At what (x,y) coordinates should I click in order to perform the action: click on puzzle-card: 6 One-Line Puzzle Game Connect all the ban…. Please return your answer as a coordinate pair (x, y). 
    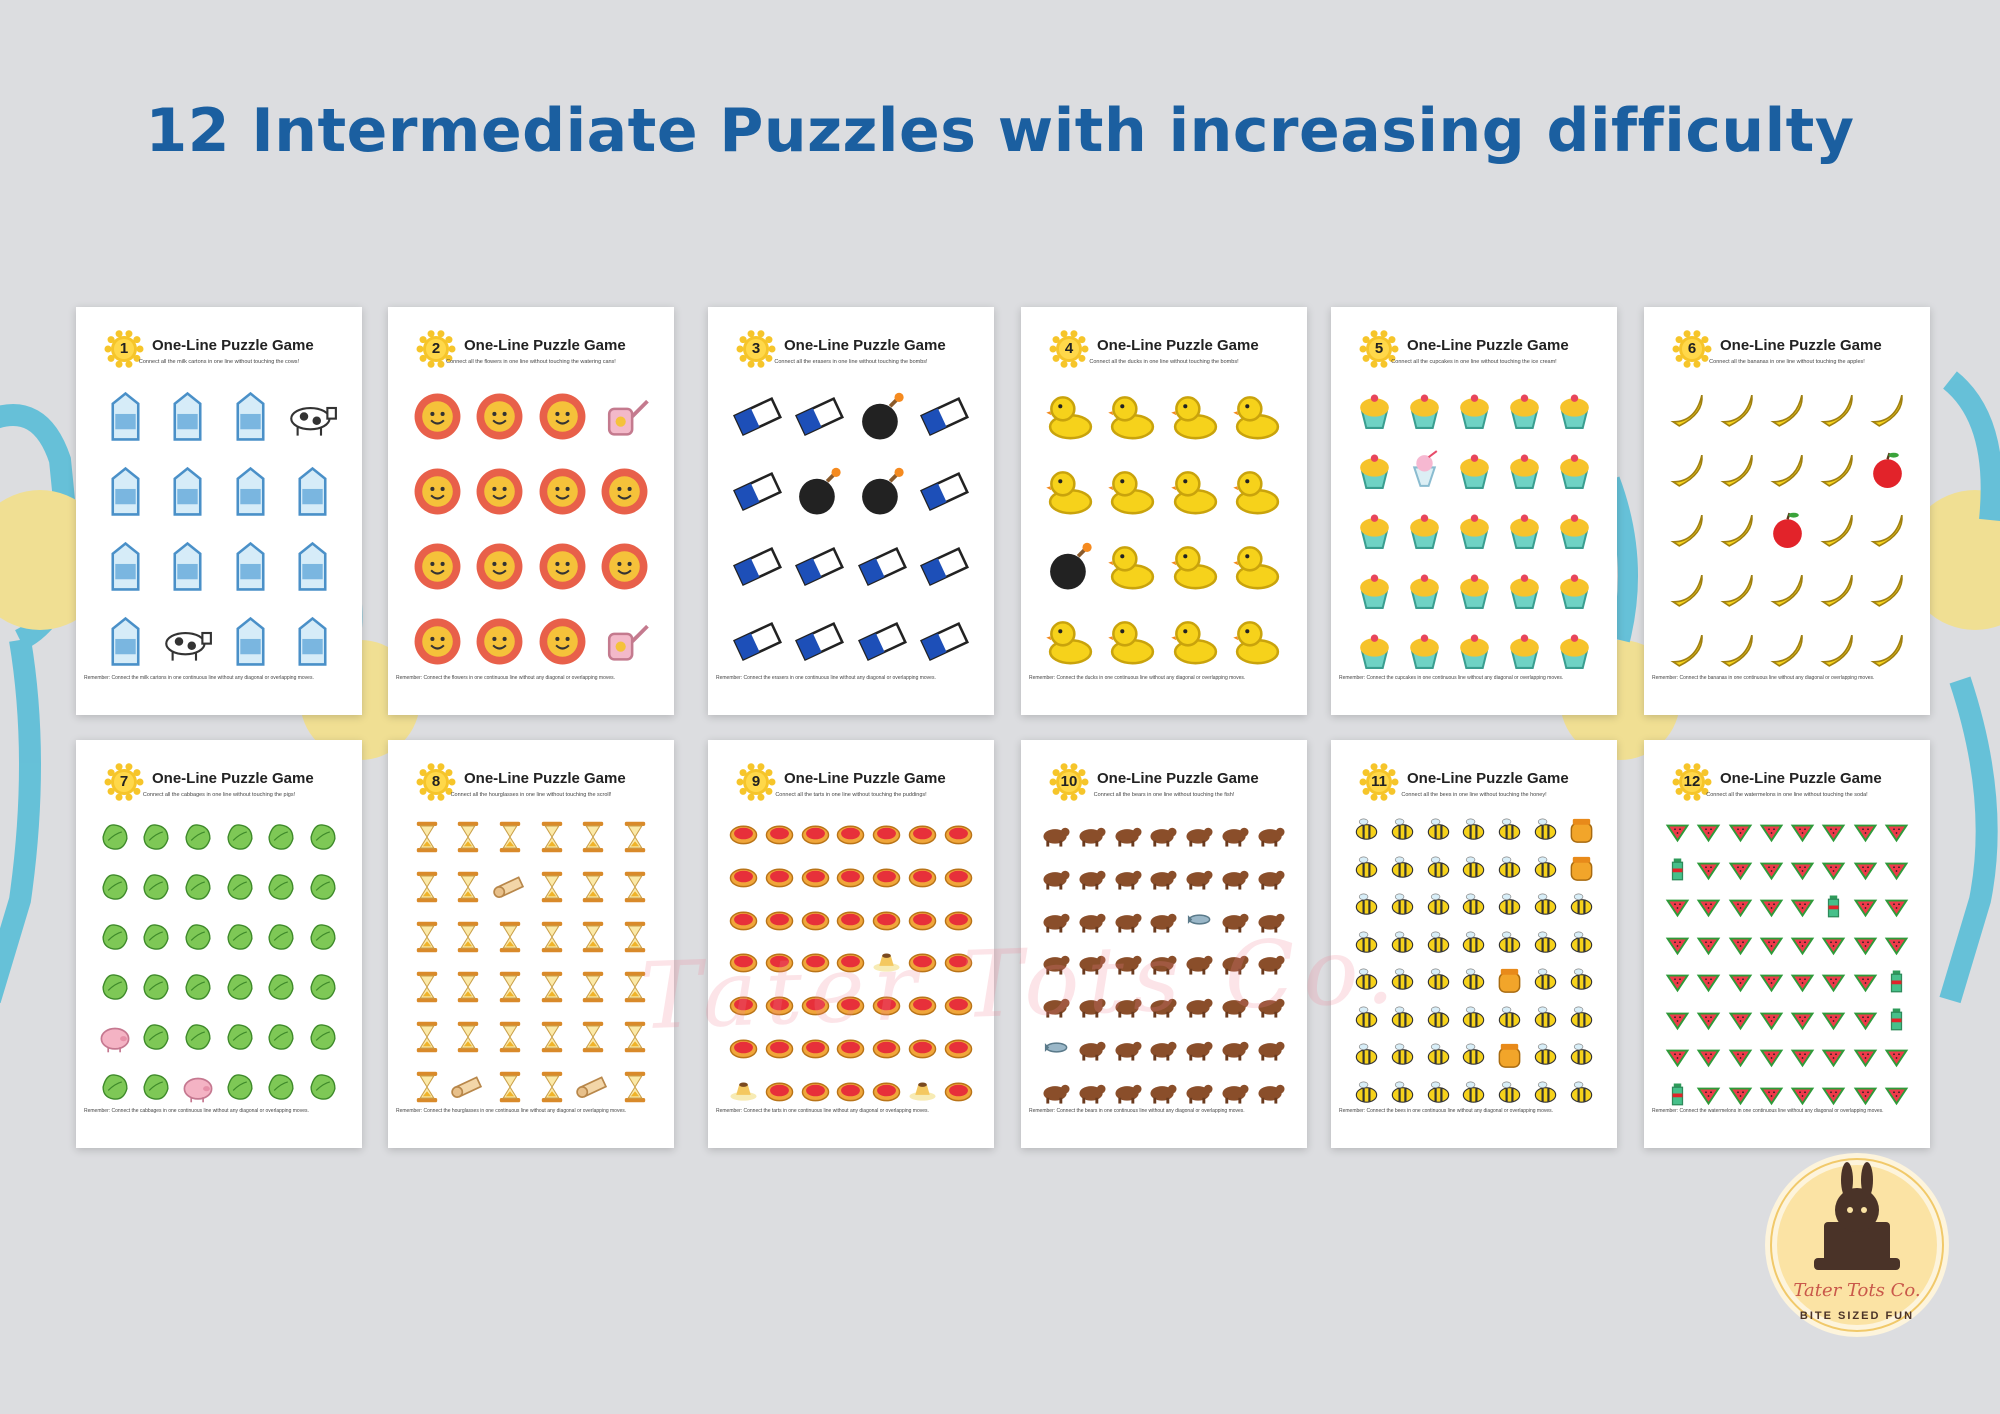
    Looking at the image, I should click on (1787, 511).